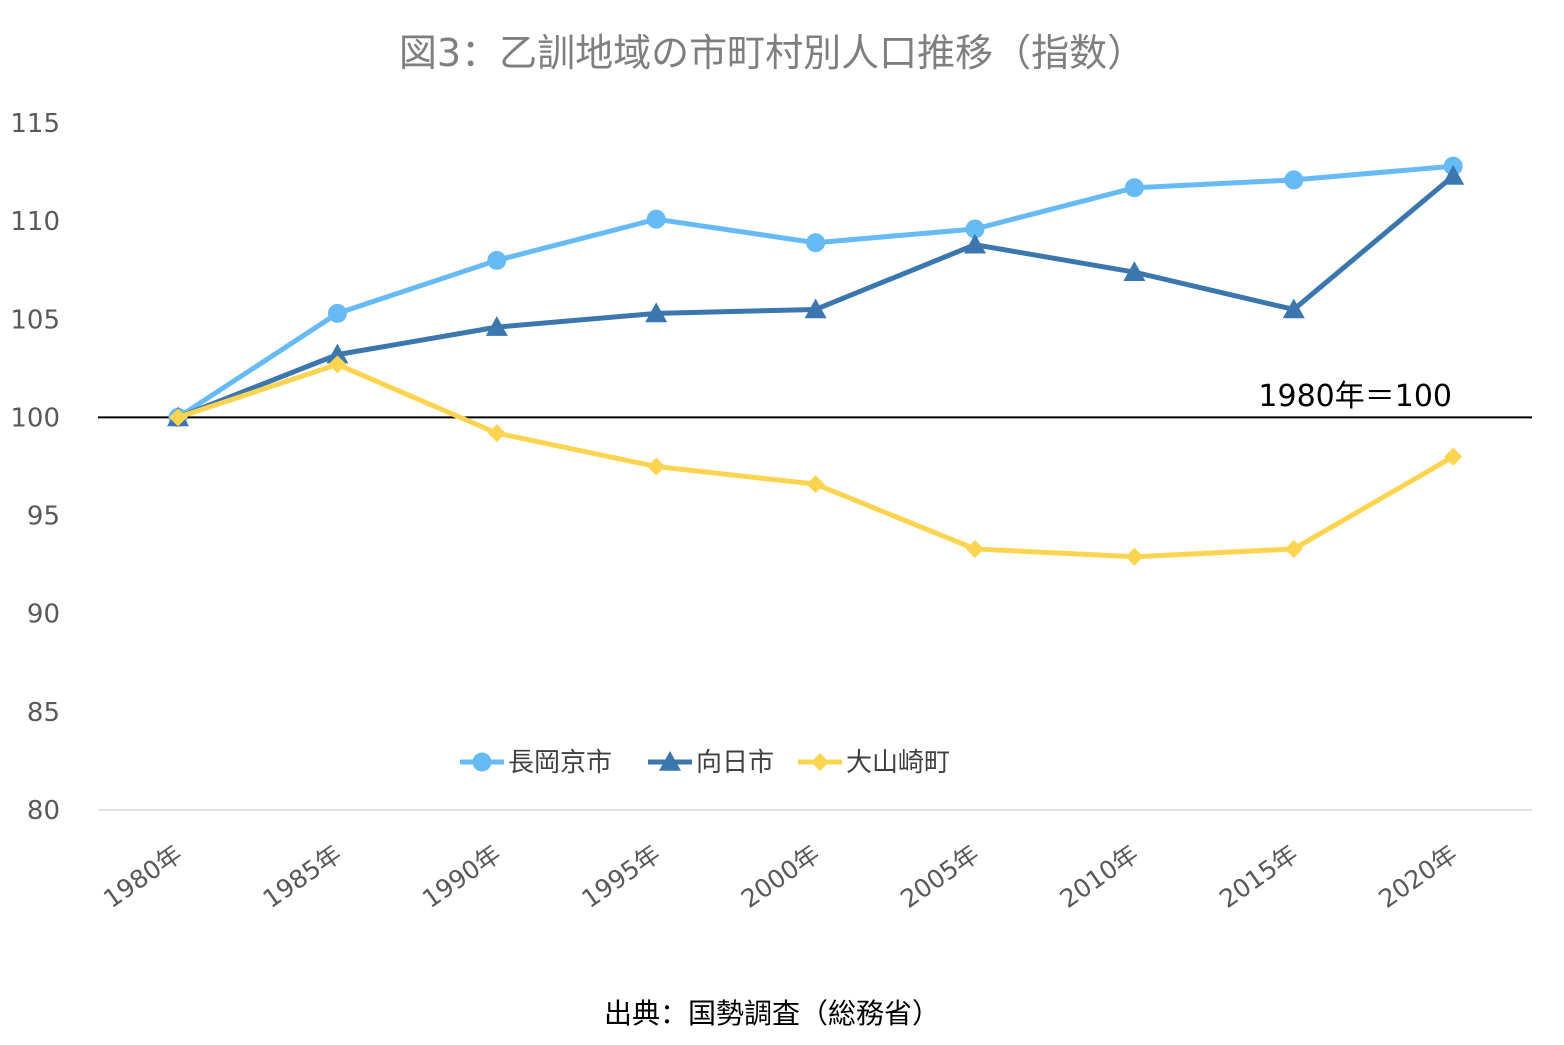  I want to click on x-tick-label: 2015年, so click(1258, 876).